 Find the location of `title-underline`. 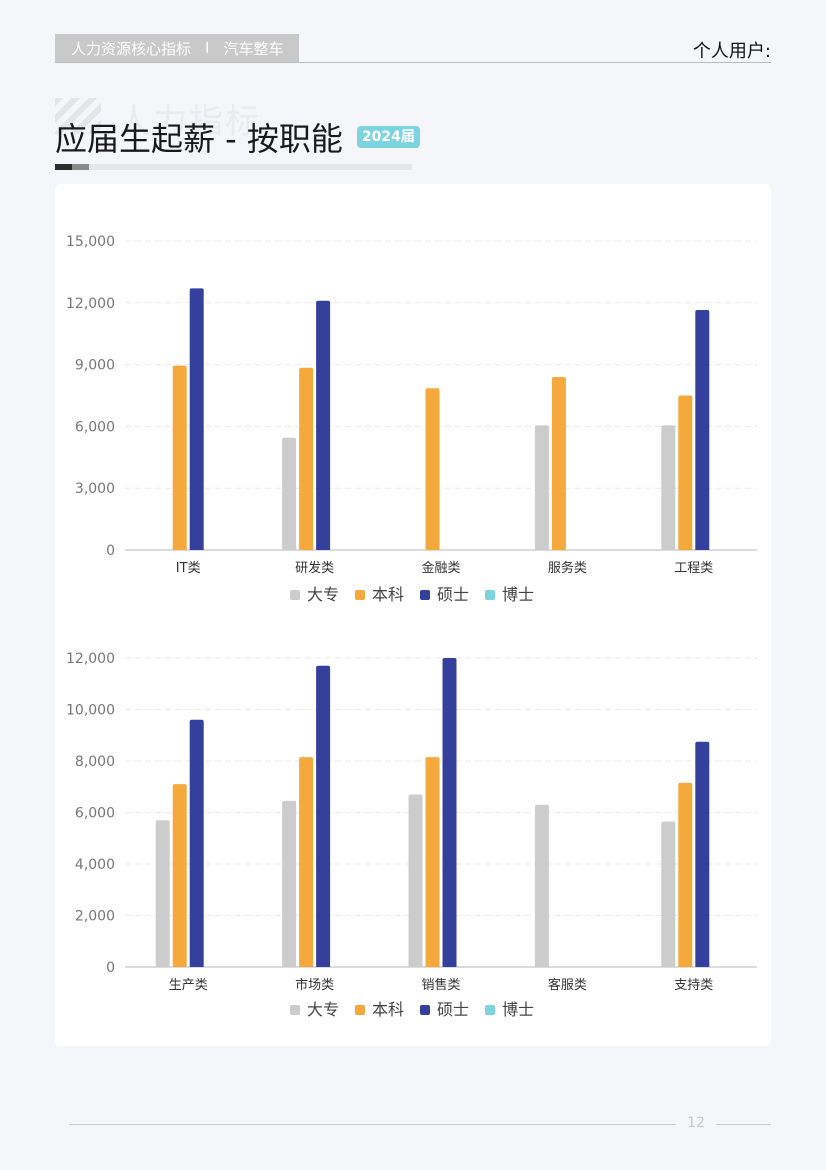

title-underline is located at coordinates (233, 167).